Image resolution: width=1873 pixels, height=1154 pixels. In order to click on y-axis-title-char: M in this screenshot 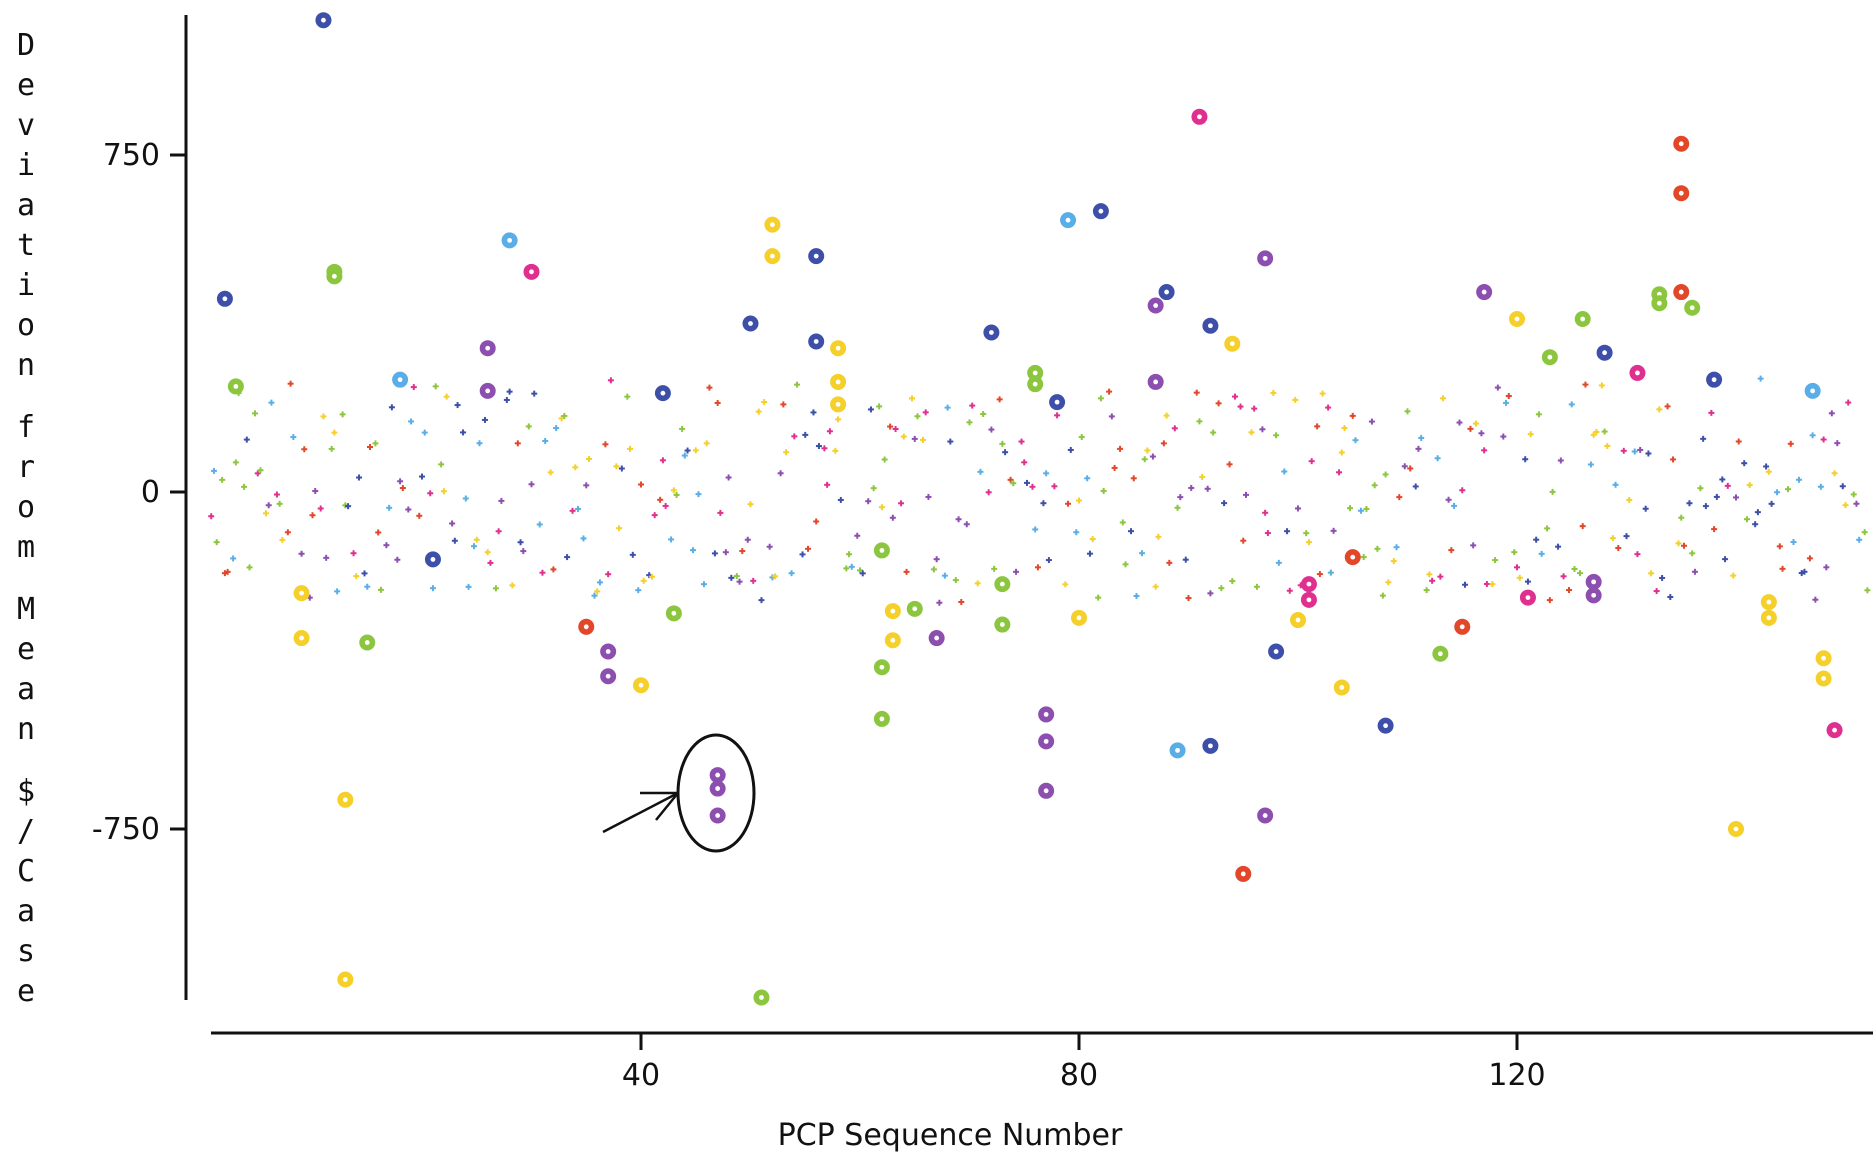, I will do `click(26, 609)`.